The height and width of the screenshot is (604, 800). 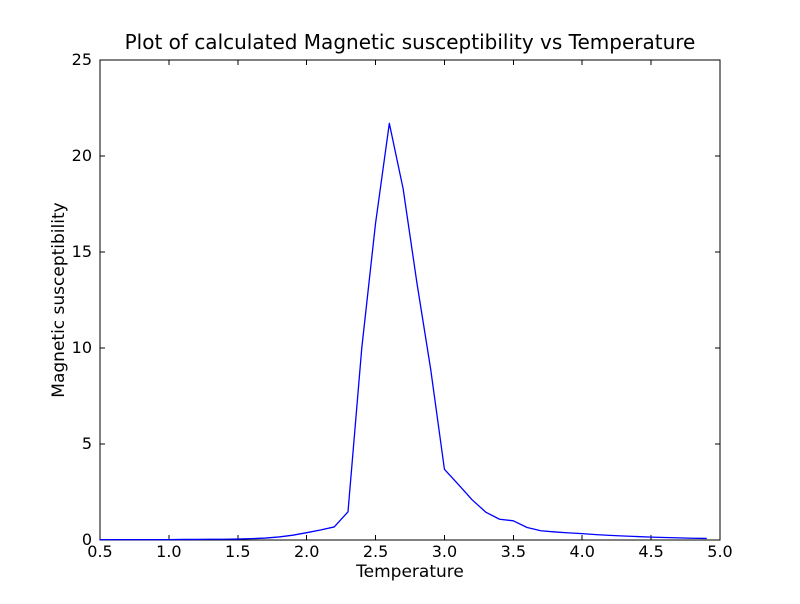 I want to click on y-tick-label: 15, so click(x=82, y=251).